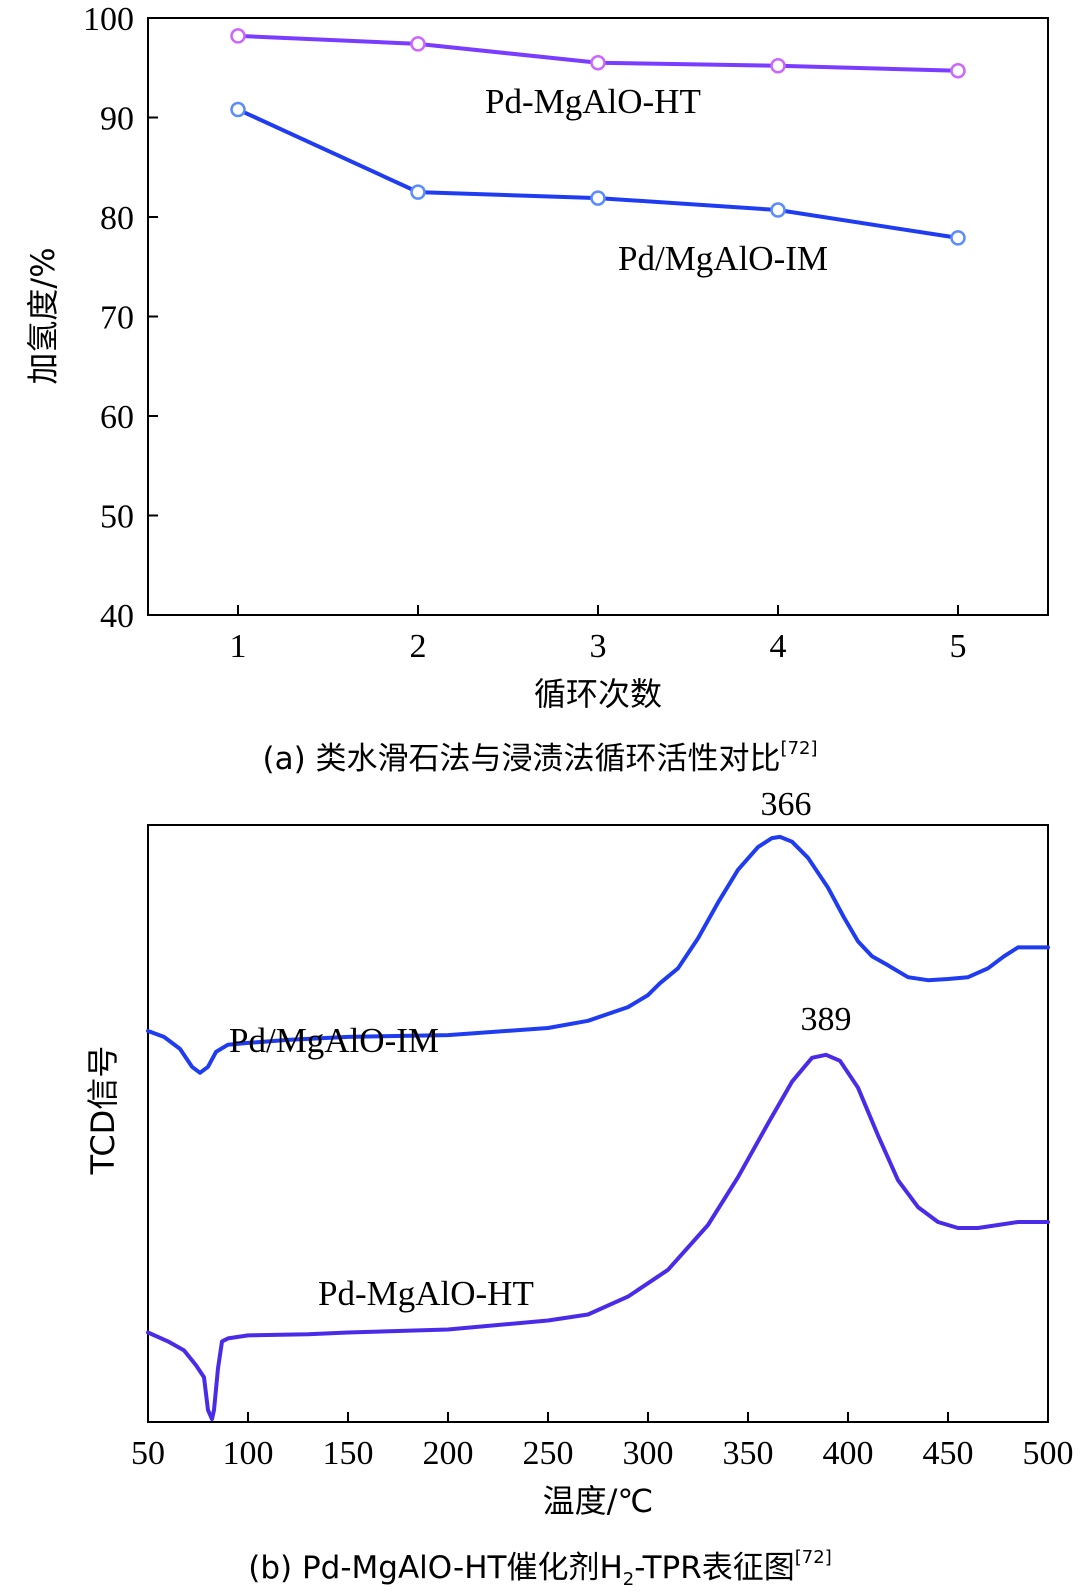 Image resolution: width=1080 pixels, height=1595 pixels. I want to click on chart-a-y-ticks: 40 50 60 70 80 90 100, so click(120, 318).